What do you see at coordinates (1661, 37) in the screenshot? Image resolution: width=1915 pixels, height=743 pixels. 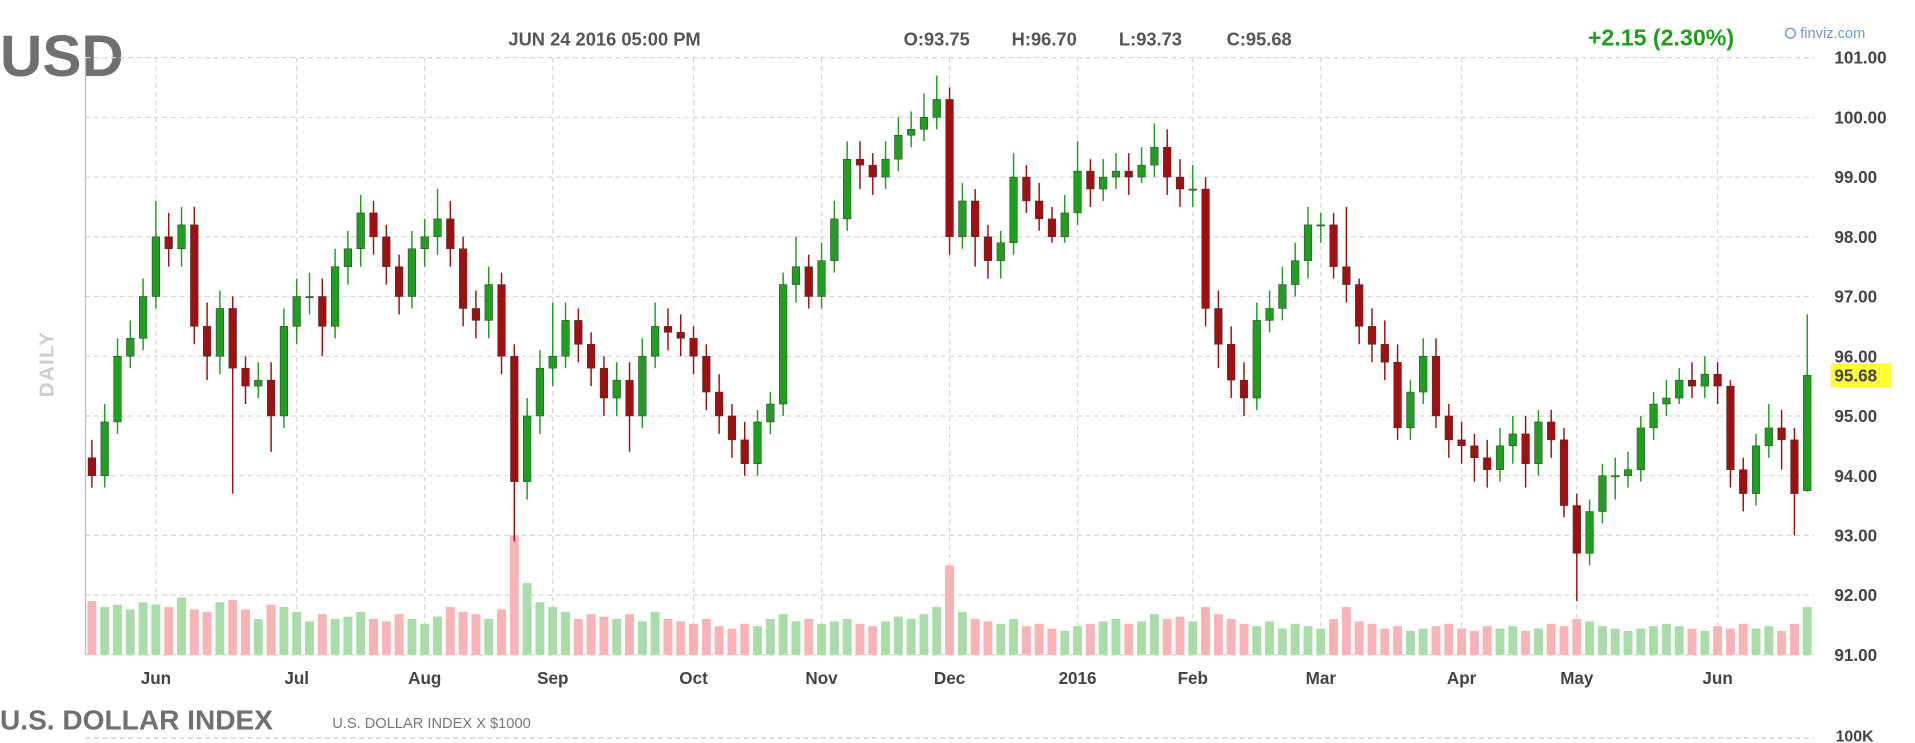 I see `change: +2.15 (2.30%)` at bounding box center [1661, 37].